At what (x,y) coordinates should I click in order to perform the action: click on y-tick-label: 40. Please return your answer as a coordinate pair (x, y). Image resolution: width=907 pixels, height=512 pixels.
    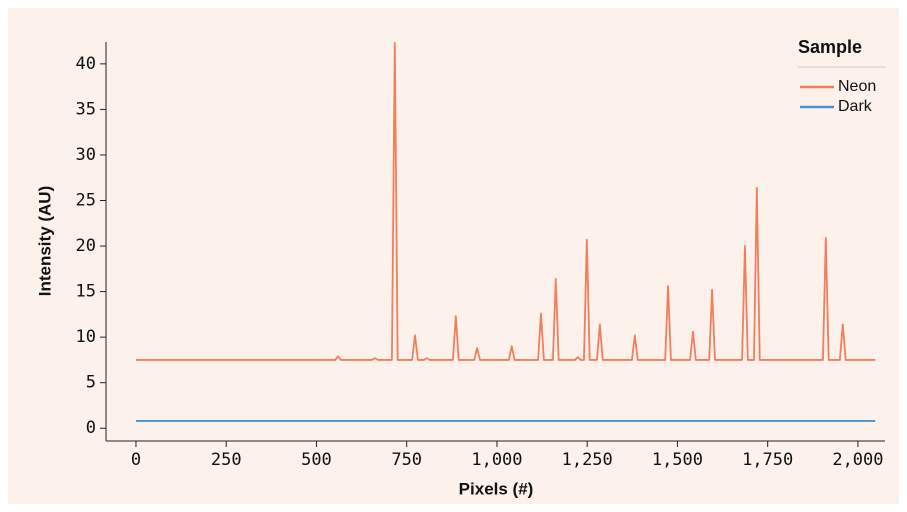
    Looking at the image, I should click on (86, 64).